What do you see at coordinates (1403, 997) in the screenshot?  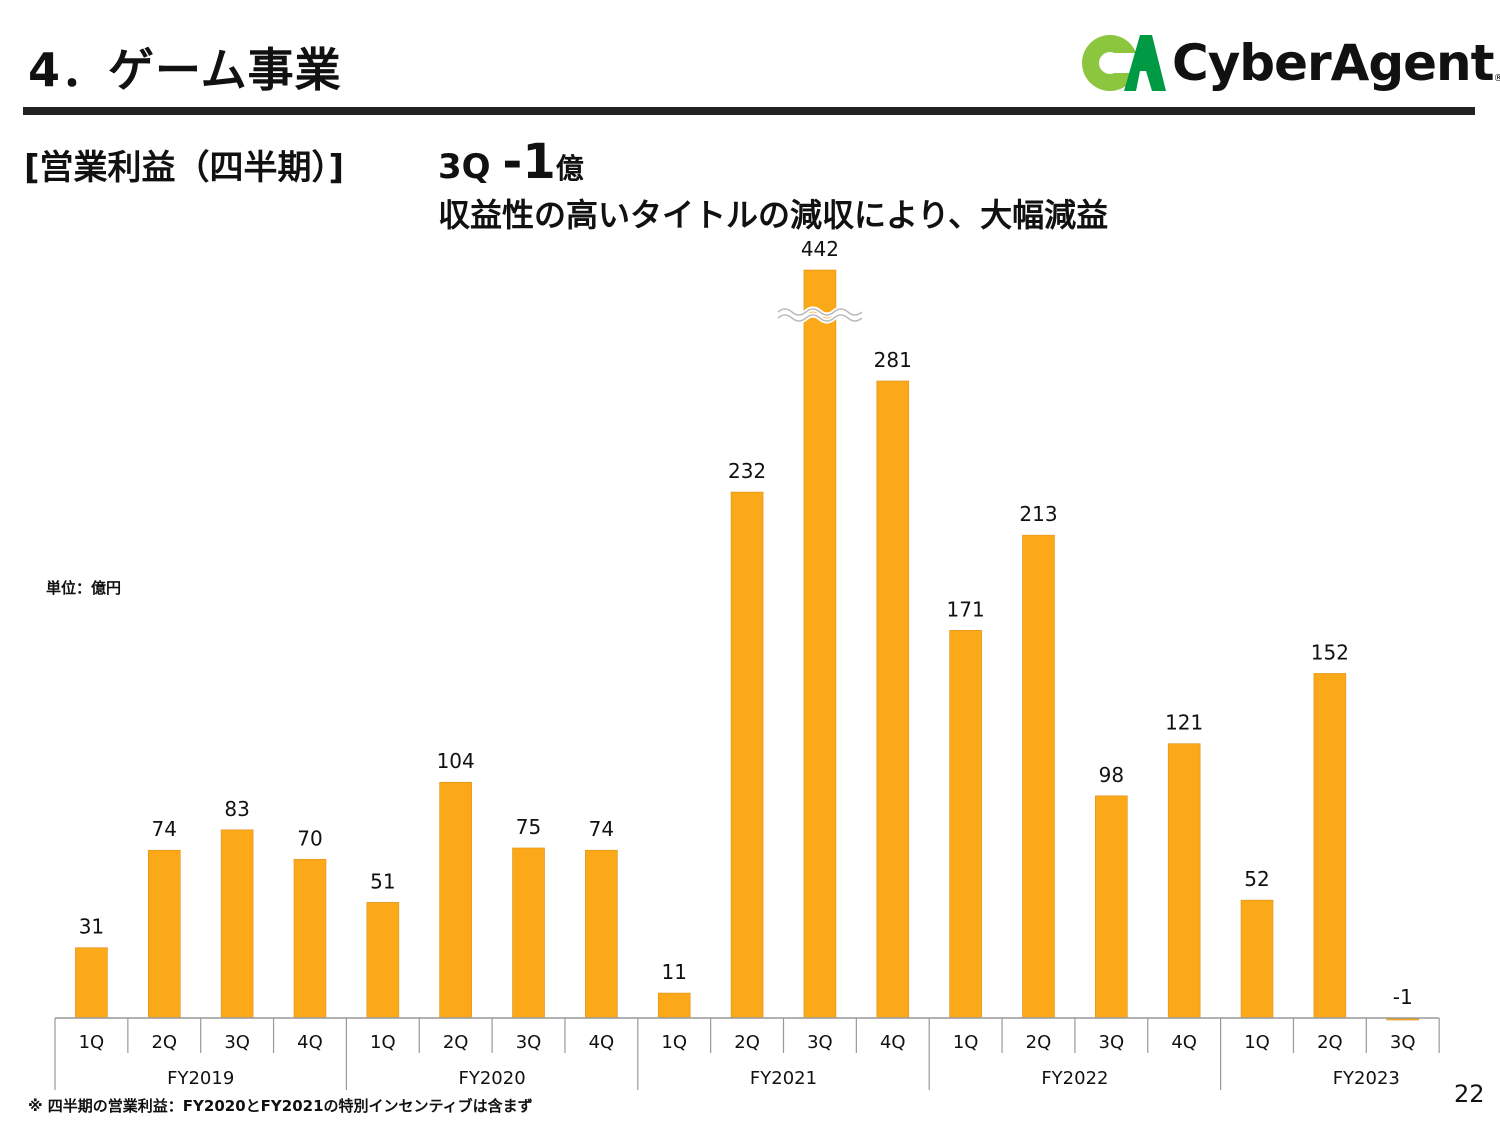 I see `data-label: -1` at bounding box center [1403, 997].